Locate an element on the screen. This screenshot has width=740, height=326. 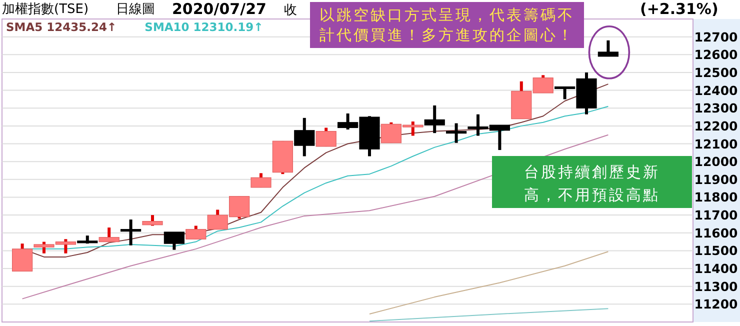
y-tick-label: 12100 is located at coordinates (716, 144).